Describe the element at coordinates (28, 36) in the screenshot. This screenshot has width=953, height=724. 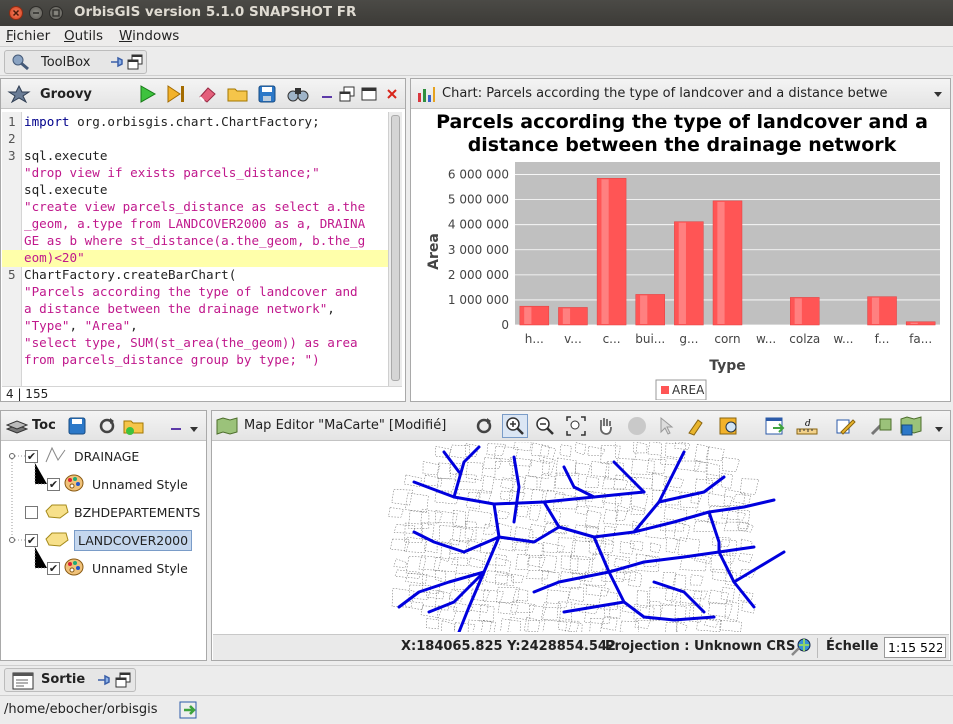
I see `menu-fichier: Fichier` at that location.